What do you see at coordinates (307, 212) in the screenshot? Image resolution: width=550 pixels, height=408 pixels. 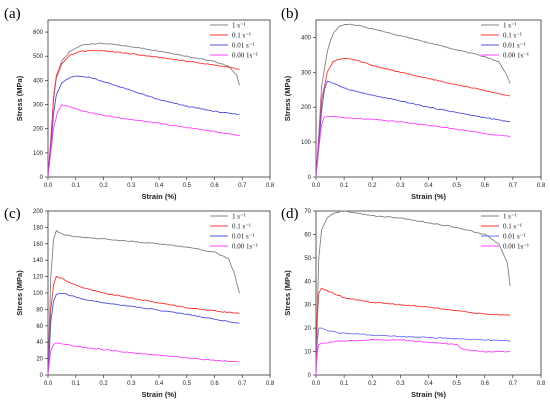 I see `y-tick-label: 70` at bounding box center [307, 212].